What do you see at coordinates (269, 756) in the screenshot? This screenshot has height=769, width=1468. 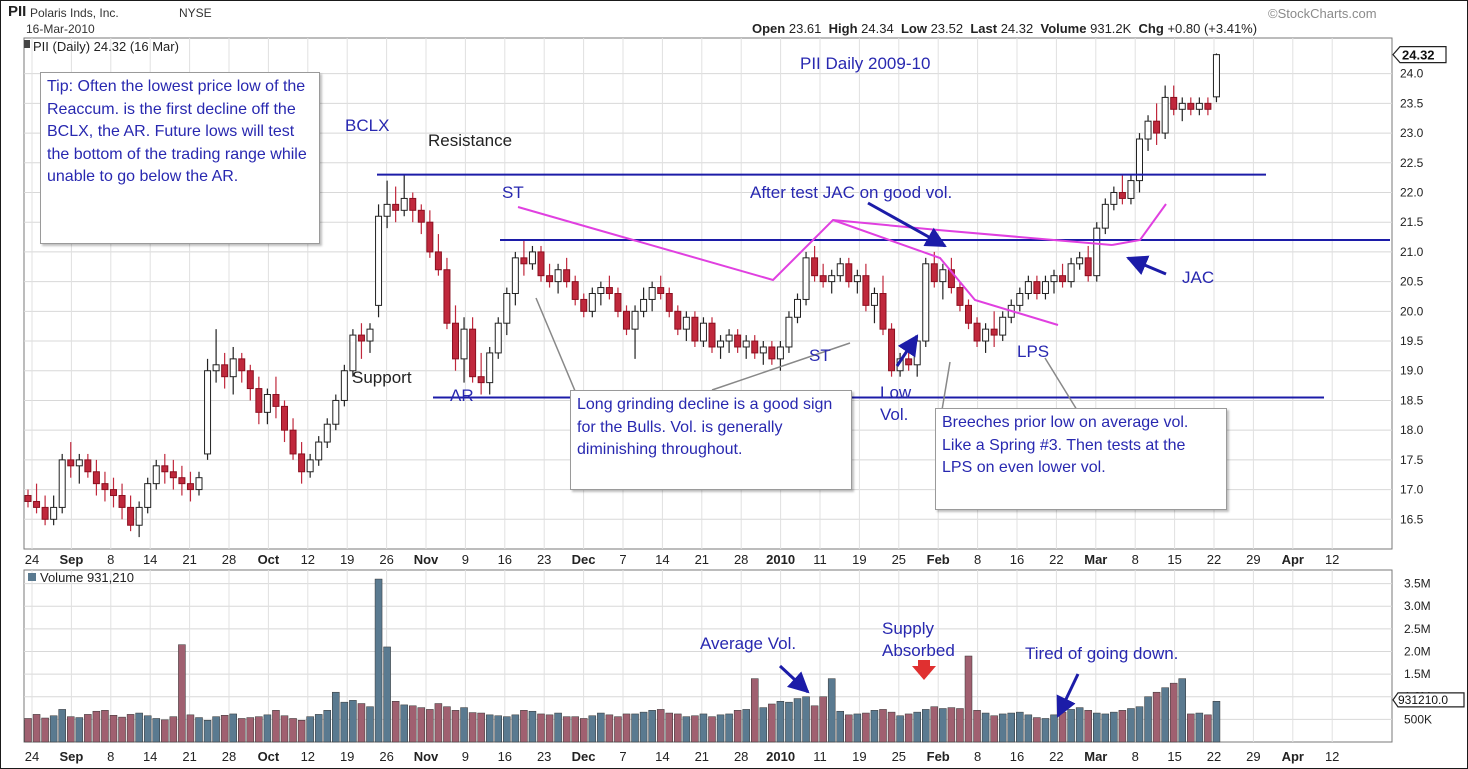 I see `volume-x-tick: Oct` at bounding box center [269, 756].